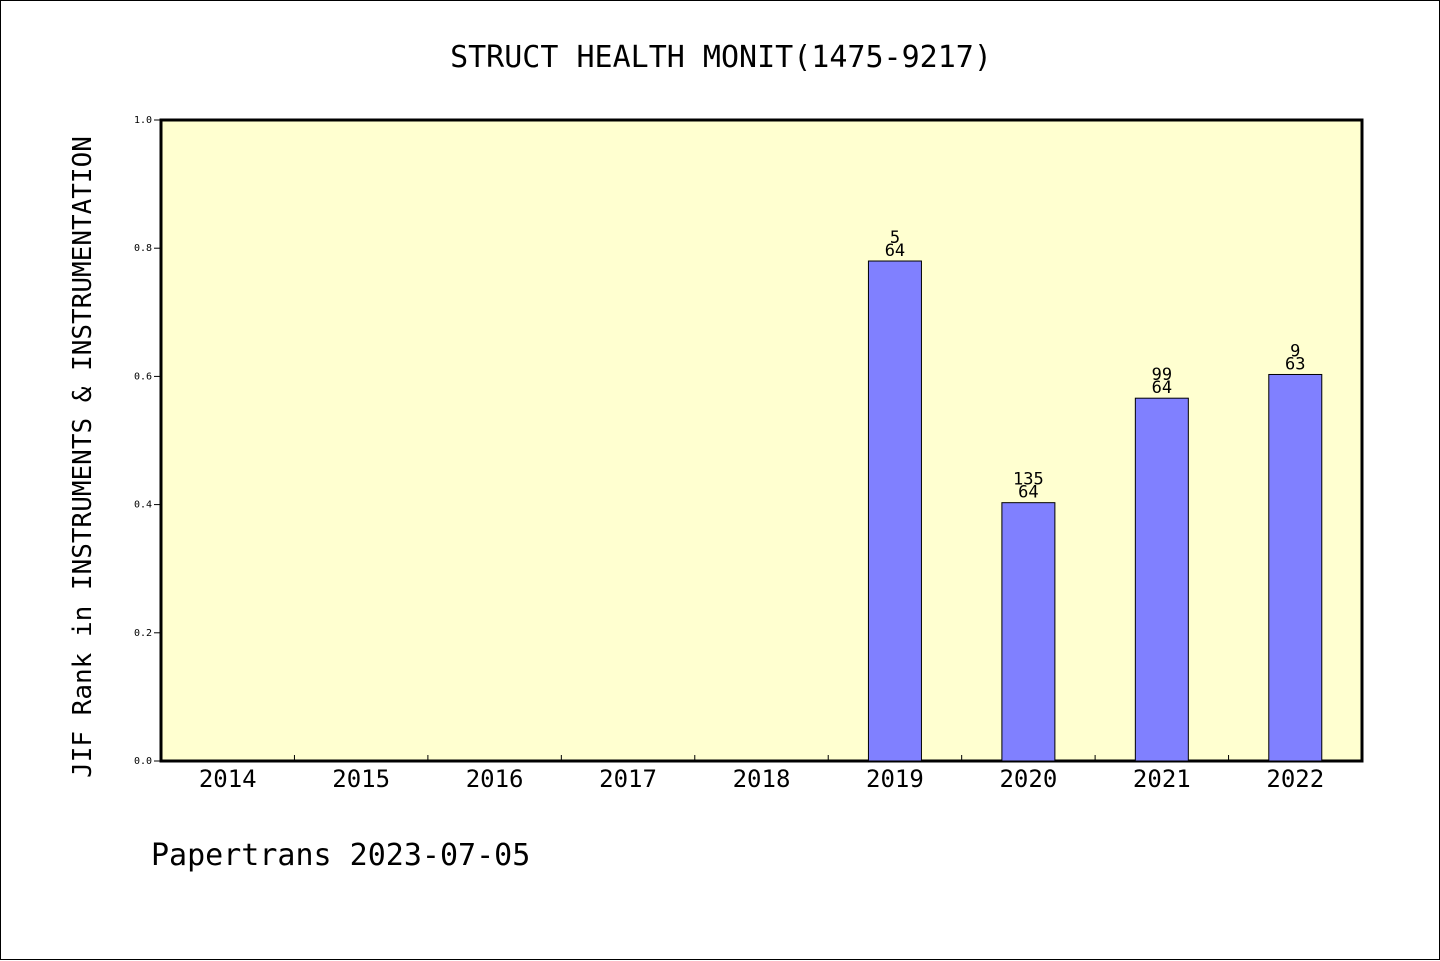  What do you see at coordinates (361, 779) in the screenshot?
I see `x-tick-label: 2015` at bounding box center [361, 779].